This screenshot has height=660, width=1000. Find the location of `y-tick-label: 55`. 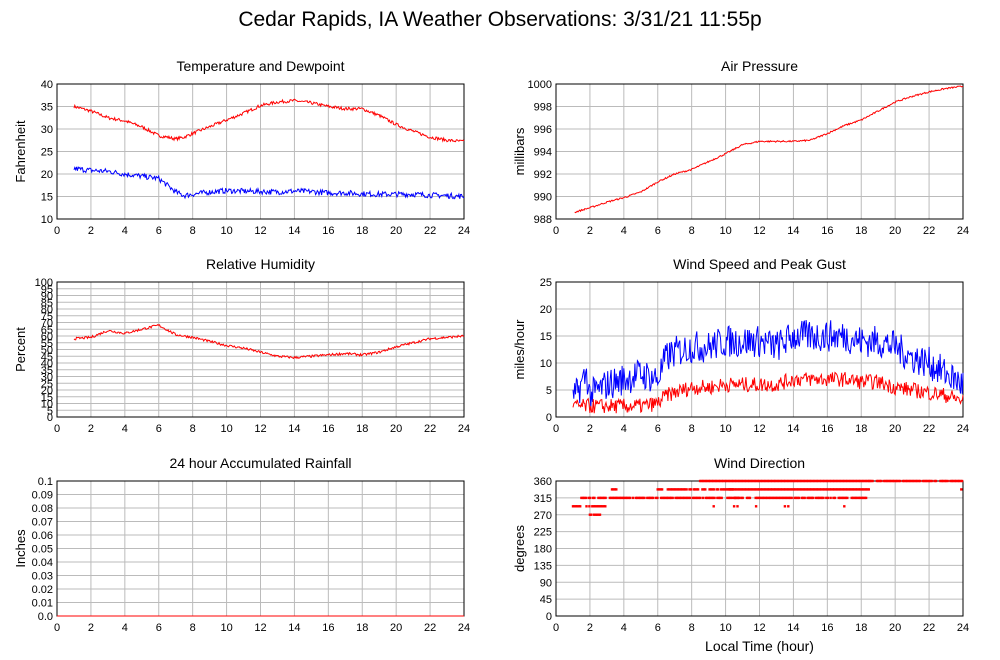

y-tick-label: 55 is located at coordinates (47, 344).